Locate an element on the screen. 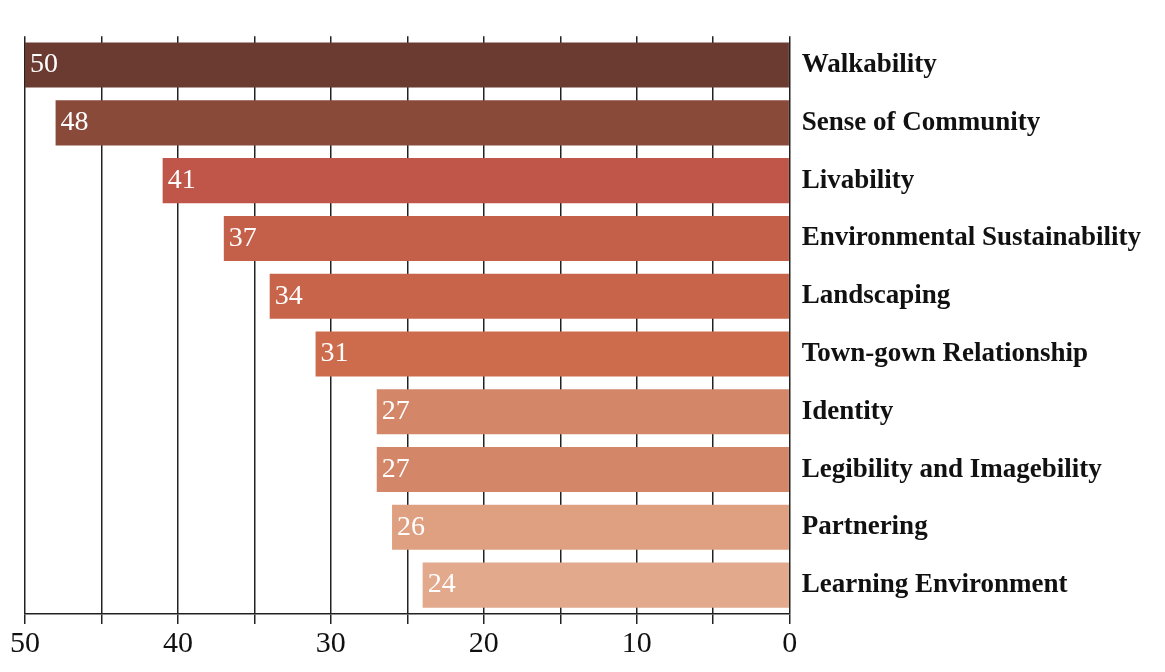  y-tick-label: Livability is located at coordinates (858, 178).